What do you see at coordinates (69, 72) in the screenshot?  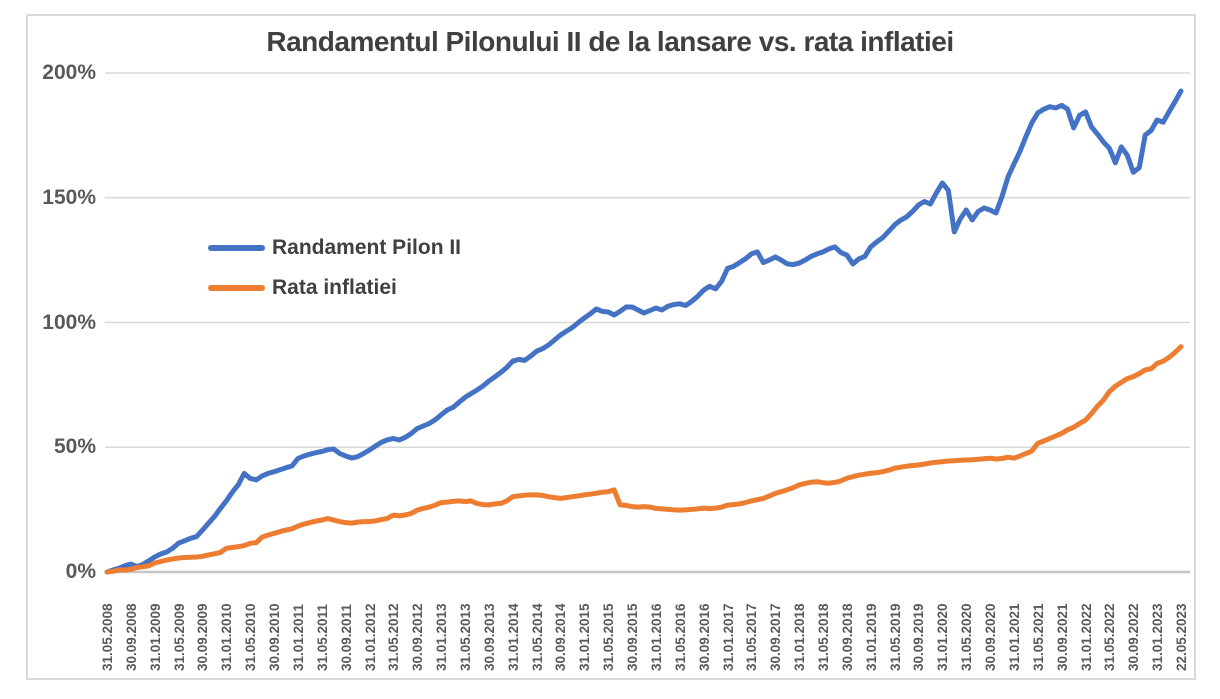 I see `y-tick-label: 200%` at bounding box center [69, 72].